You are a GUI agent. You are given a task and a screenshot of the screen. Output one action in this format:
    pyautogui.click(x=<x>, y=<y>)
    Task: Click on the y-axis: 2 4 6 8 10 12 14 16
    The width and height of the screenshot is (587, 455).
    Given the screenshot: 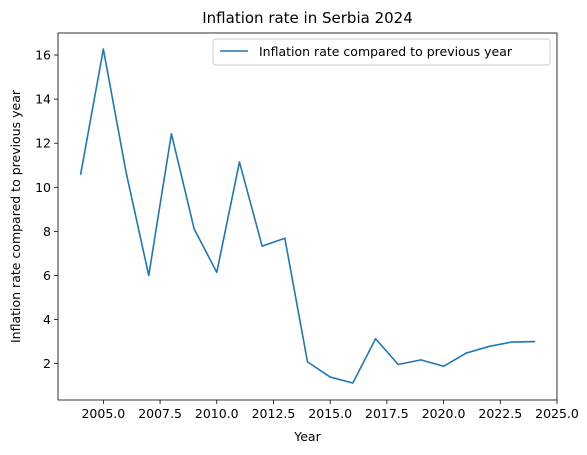 What is the action you would take?
    pyautogui.click(x=46, y=209)
    